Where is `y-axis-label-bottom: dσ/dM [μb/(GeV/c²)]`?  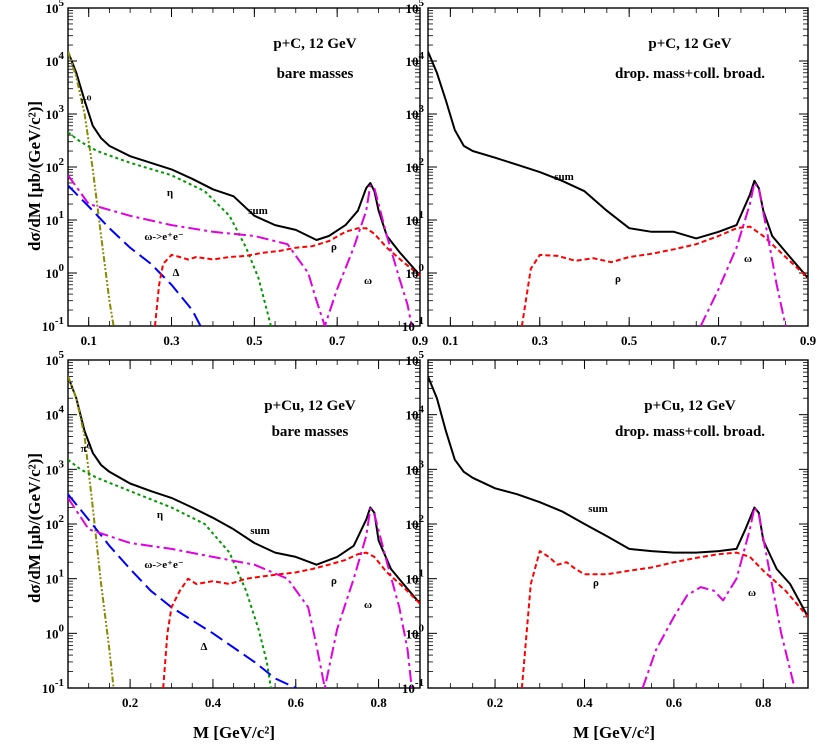
y-axis-label-bottom: dσ/dM [μb/(GeV/c²)] is located at coordinates (34, 528).